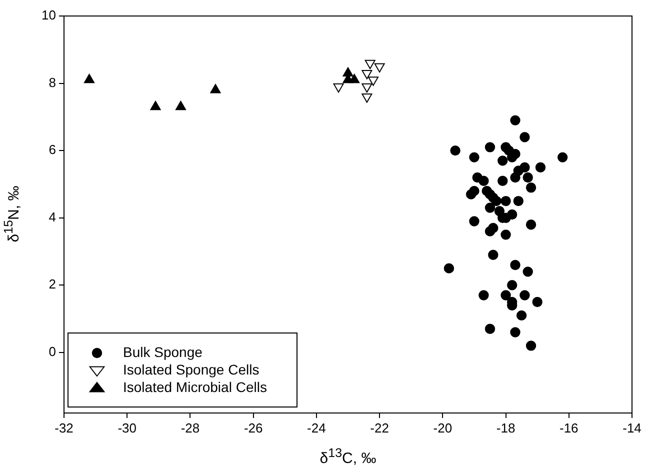 The image size is (654, 473). Describe the element at coordinates (52, 284) in the screenshot. I see `y-tick-label: 2` at that location.